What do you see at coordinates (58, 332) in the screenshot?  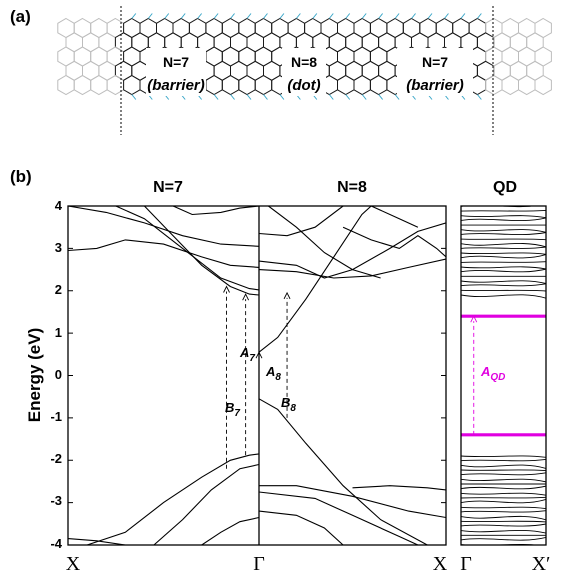 I see `y-tick-1: 1` at bounding box center [58, 332].